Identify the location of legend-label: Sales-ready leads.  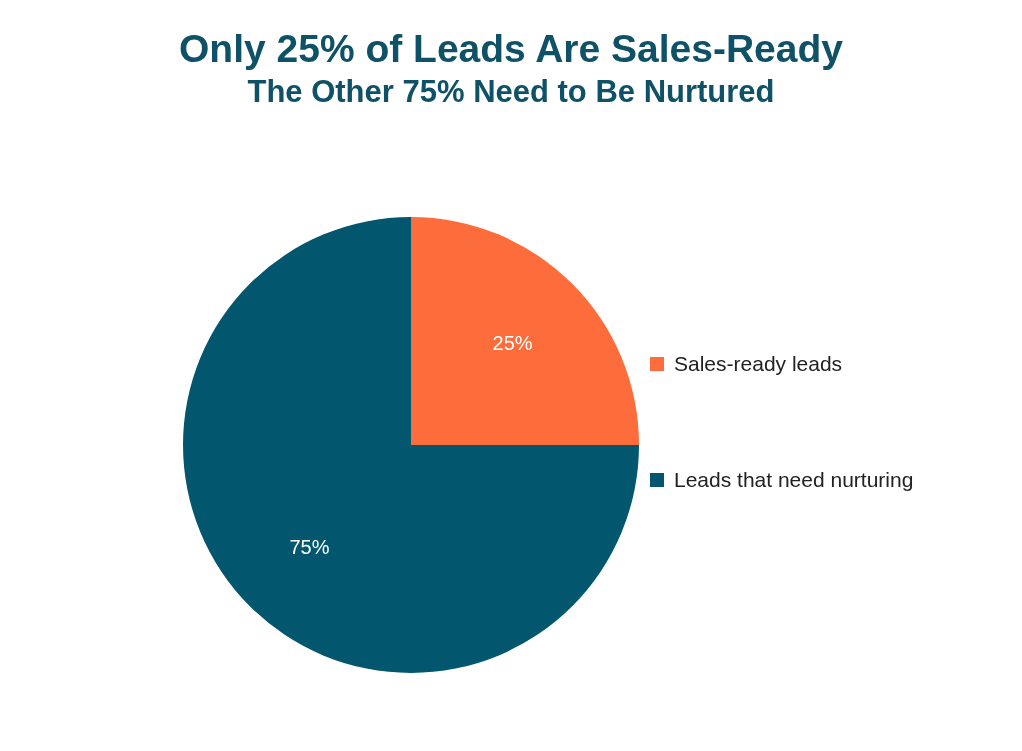
(758, 364).